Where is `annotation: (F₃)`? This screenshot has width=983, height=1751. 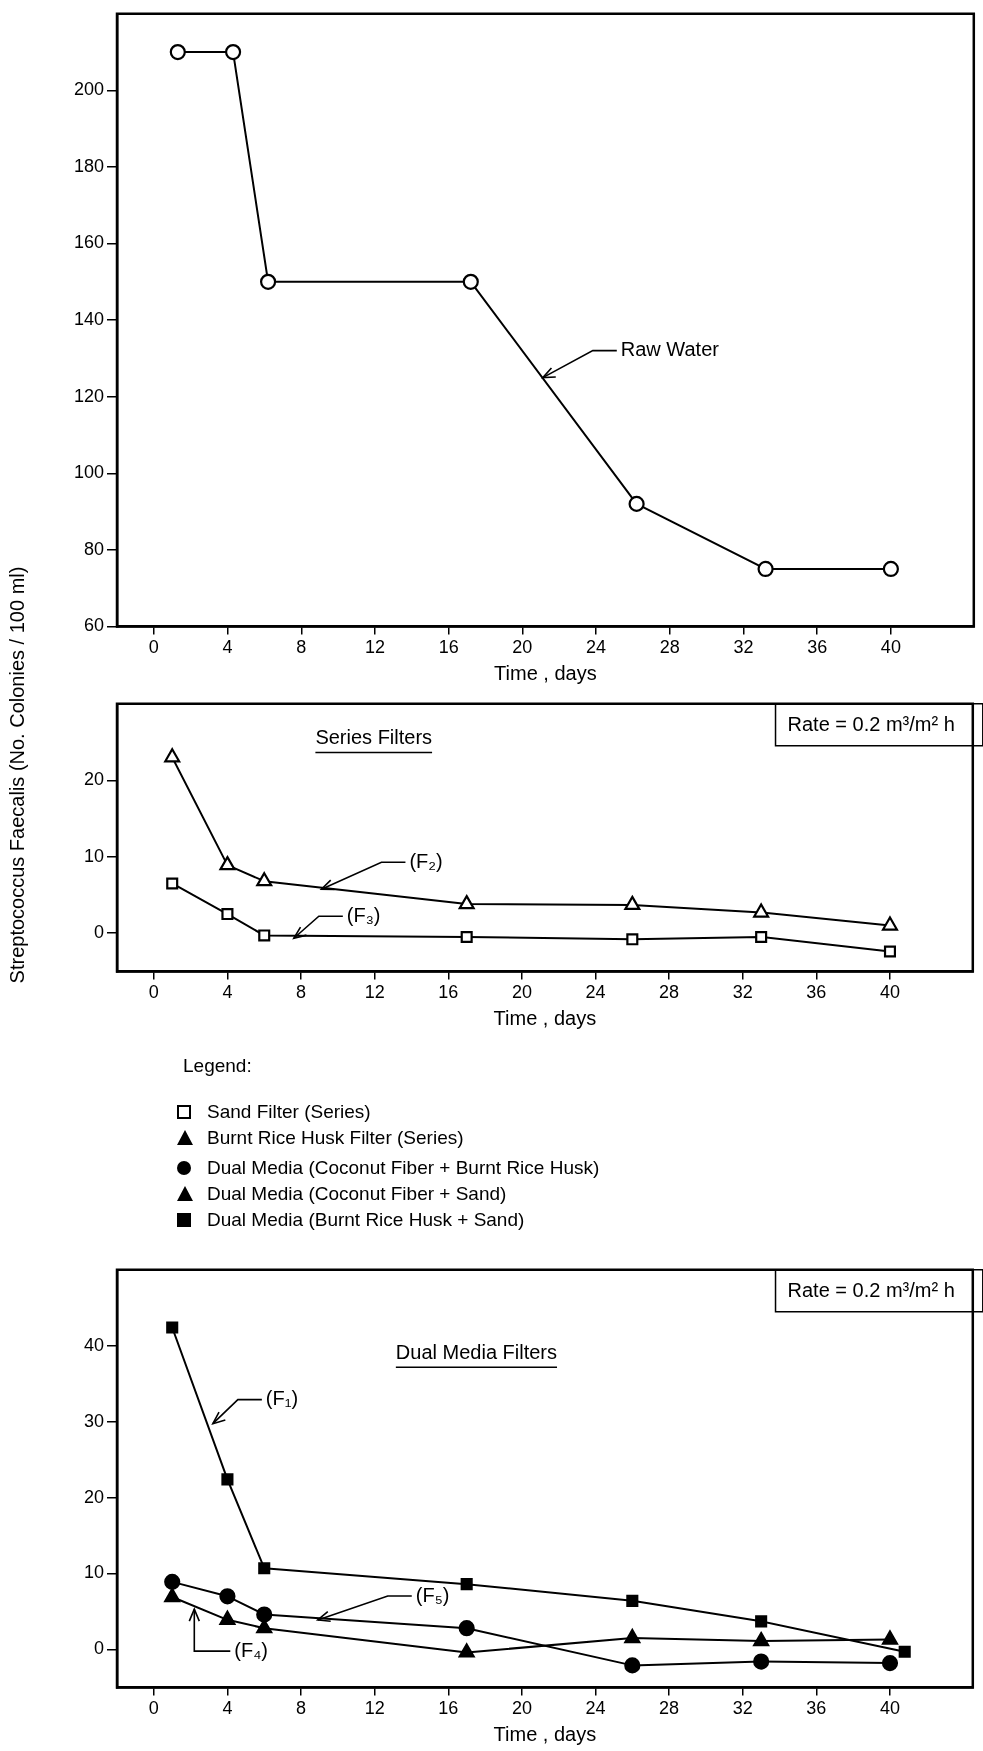
annotation: (F₃) is located at coordinates (363, 914).